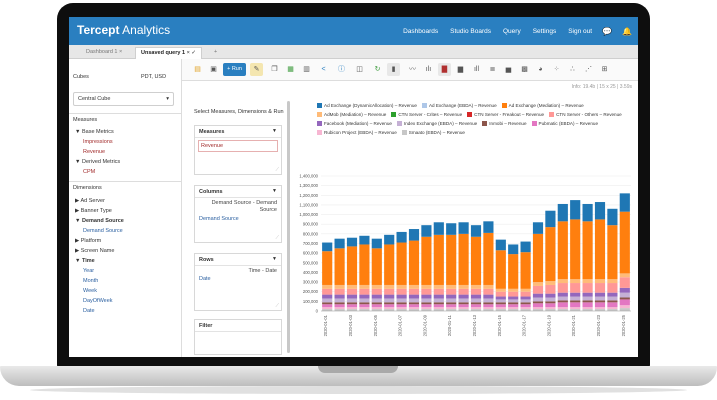 This screenshot has width=717, height=400. What do you see at coordinates (428, 69) in the screenshot?
I see `chart-type-area-icon: ılı` at bounding box center [428, 69].